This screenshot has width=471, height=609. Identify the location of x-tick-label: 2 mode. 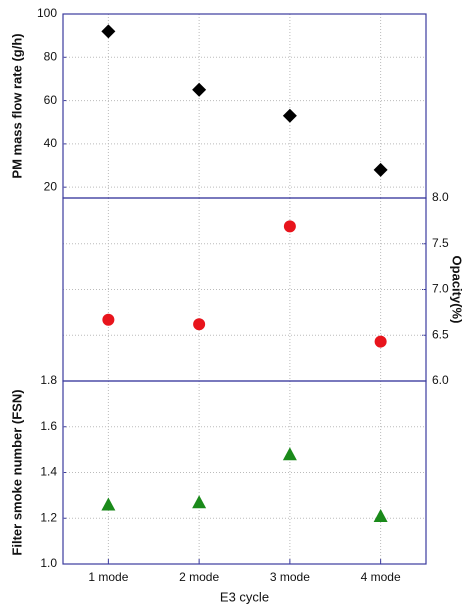
(199, 577).